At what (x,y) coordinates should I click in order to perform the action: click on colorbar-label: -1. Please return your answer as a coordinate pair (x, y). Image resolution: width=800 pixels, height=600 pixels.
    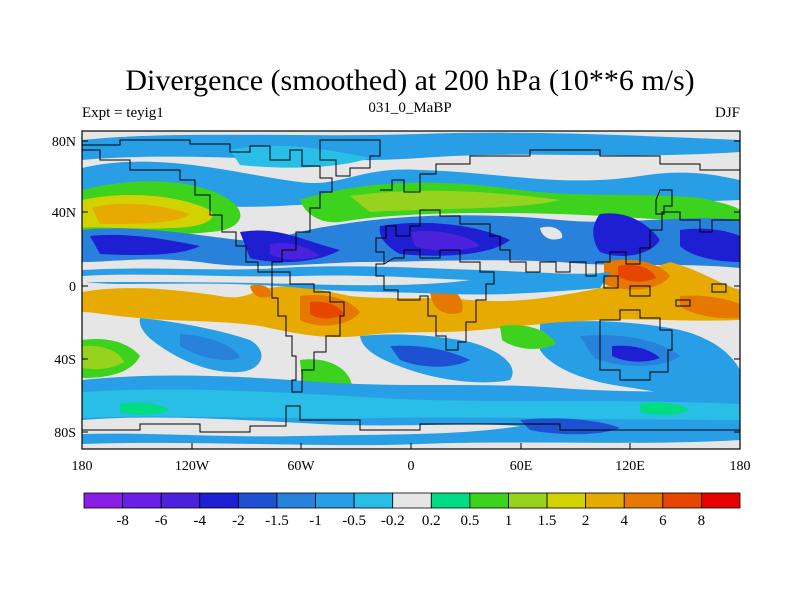
    Looking at the image, I should click on (315, 521).